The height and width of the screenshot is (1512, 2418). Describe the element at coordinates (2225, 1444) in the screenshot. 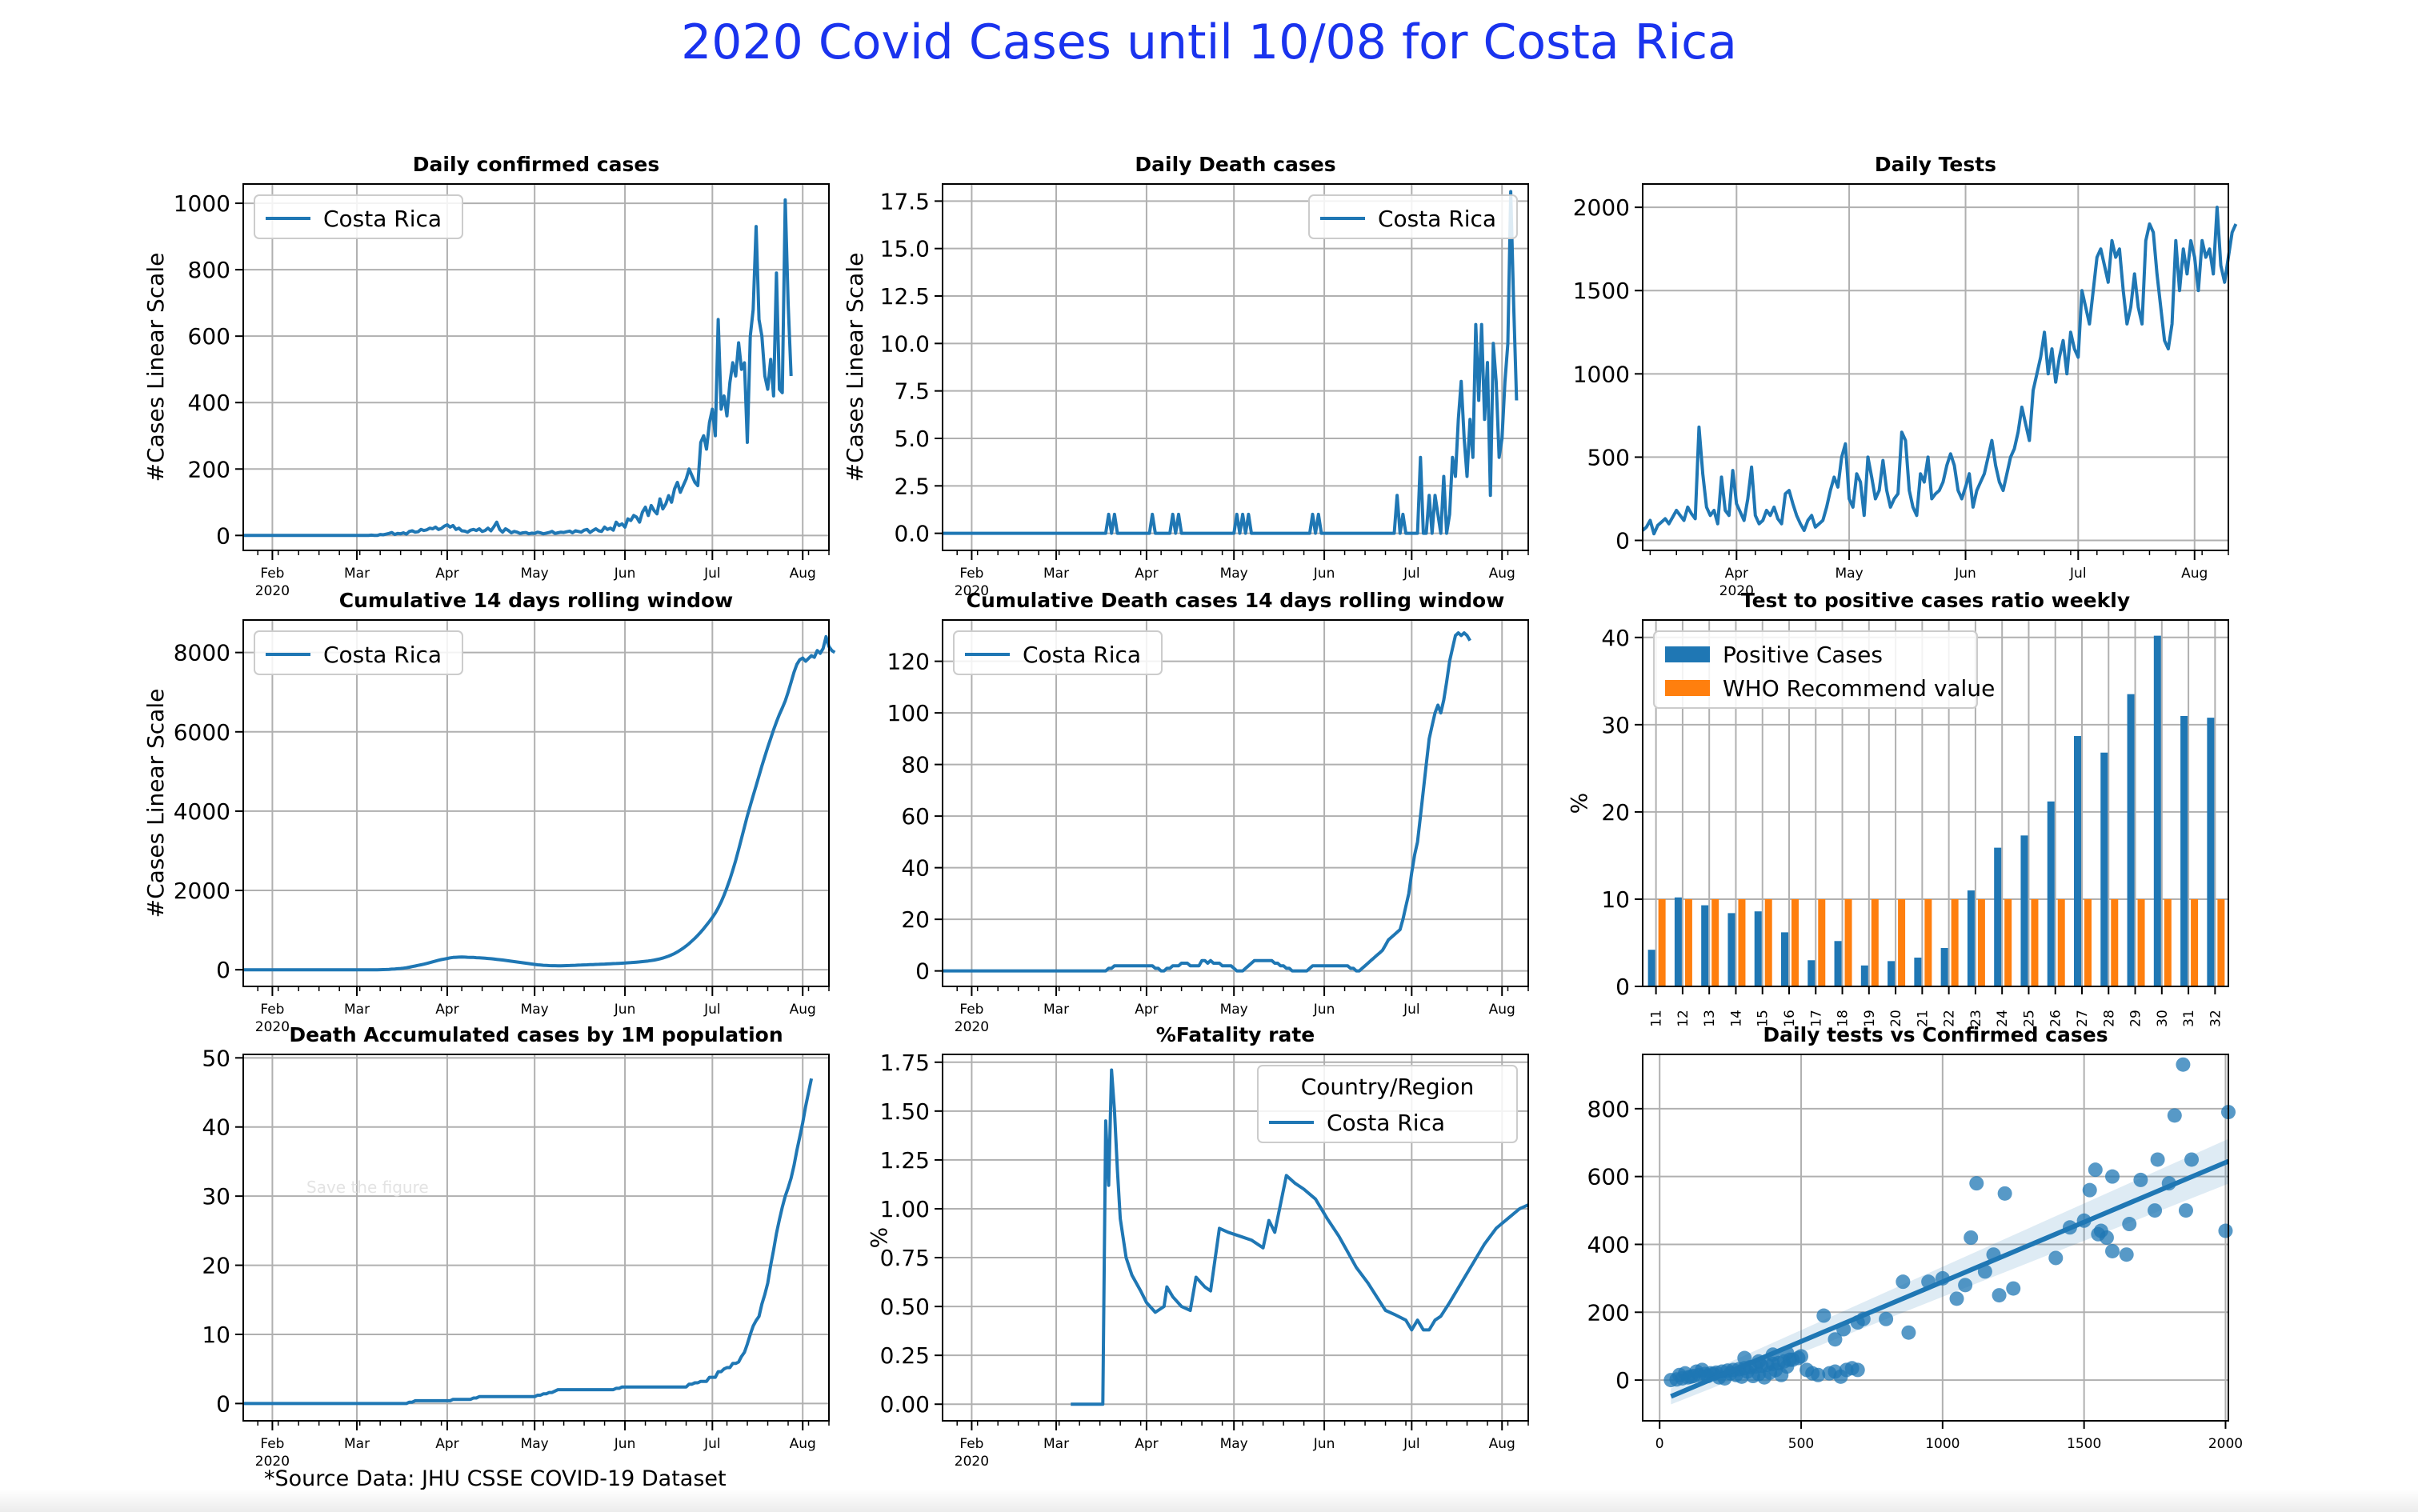

I see `x-tick-label: 2000` at that location.